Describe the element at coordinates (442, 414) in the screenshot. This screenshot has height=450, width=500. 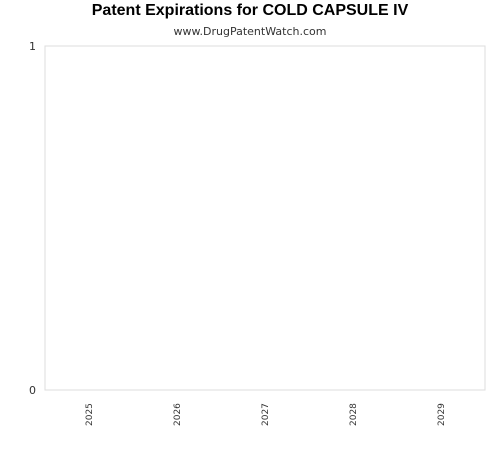
I see `x-tick-label: 2029` at that location.